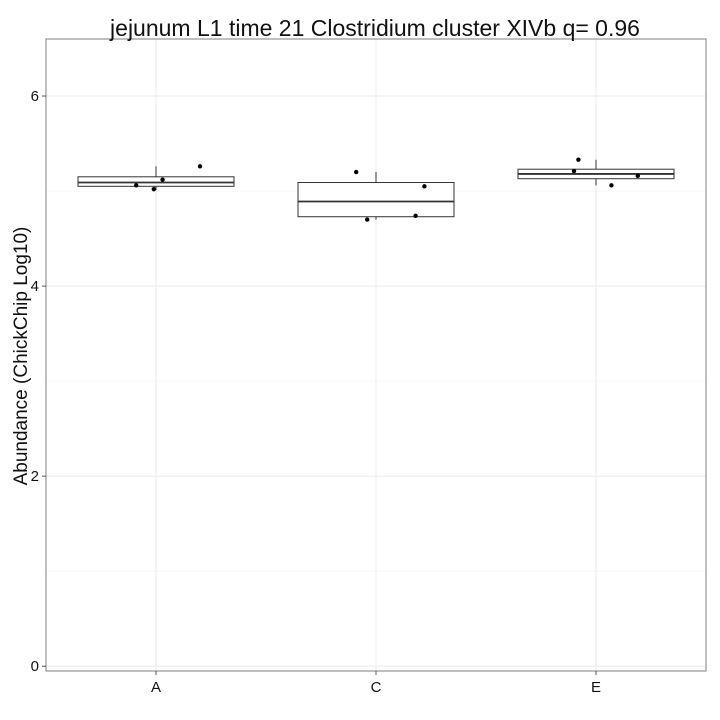 The image size is (720, 720). I want to click on y-tick-label: 6, so click(35, 96).